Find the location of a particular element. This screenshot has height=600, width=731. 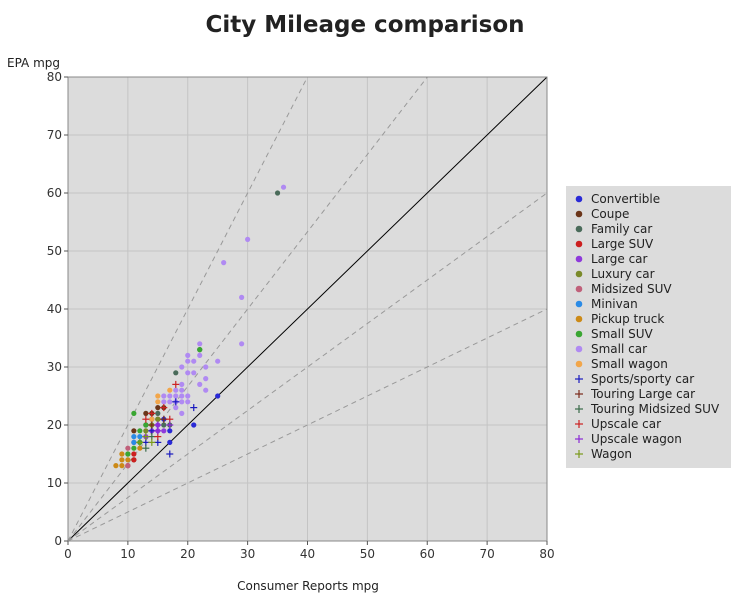

y-tick-label: 60 is located at coordinates (54, 193).